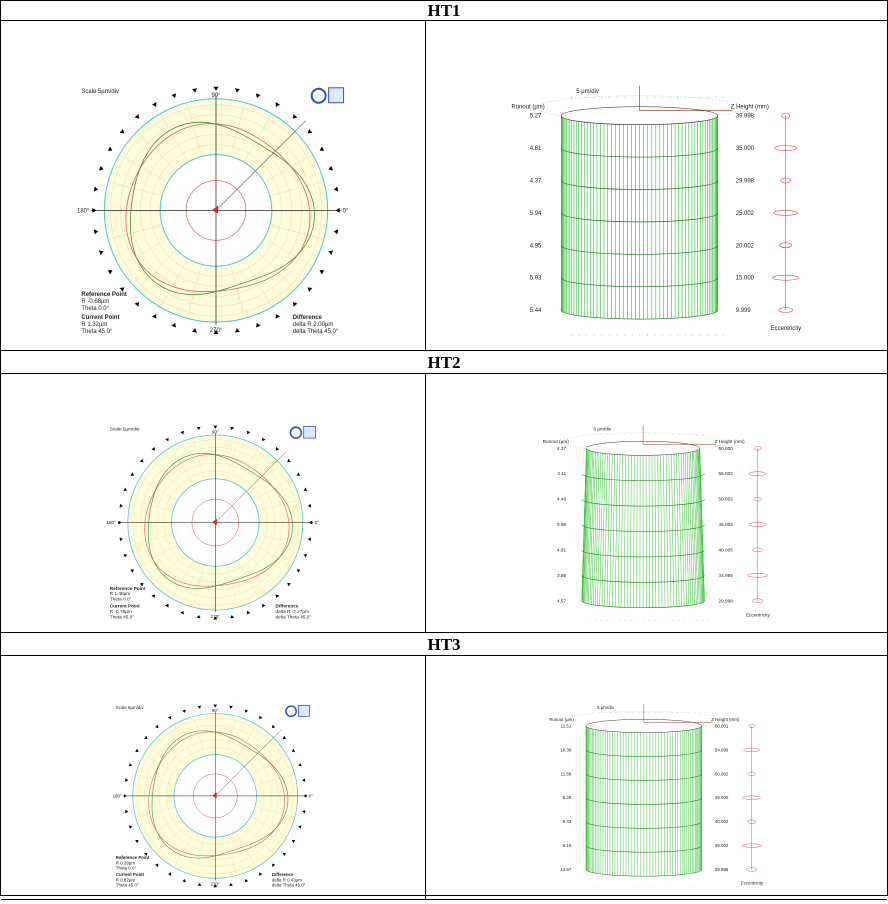 The width and height of the screenshot is (888, 904). What do you see at coordinates (726, 575) in the screenshot?
I see `height-value: 34.999` at bounding box center [726, 575].